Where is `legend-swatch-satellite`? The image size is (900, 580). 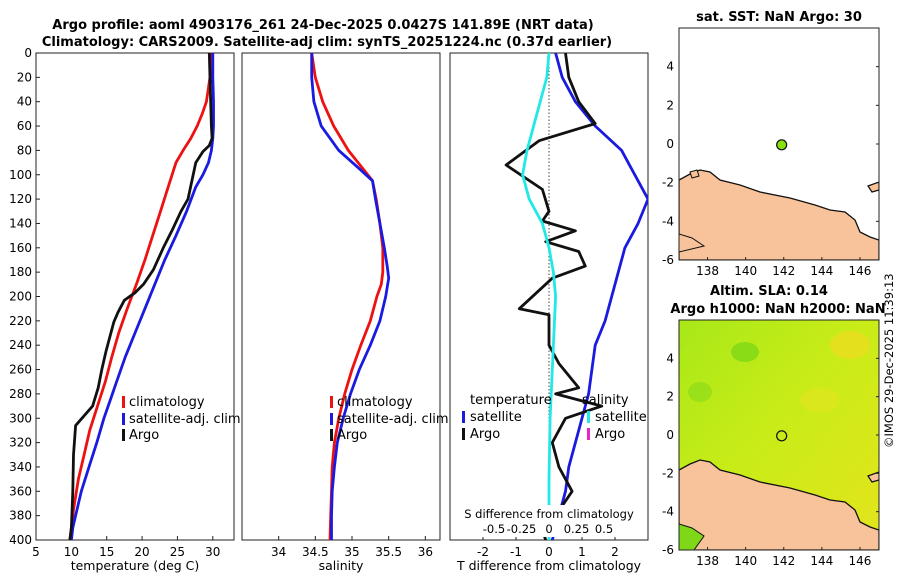
legend-swatch-satellite is located at coordinates (123, 419).